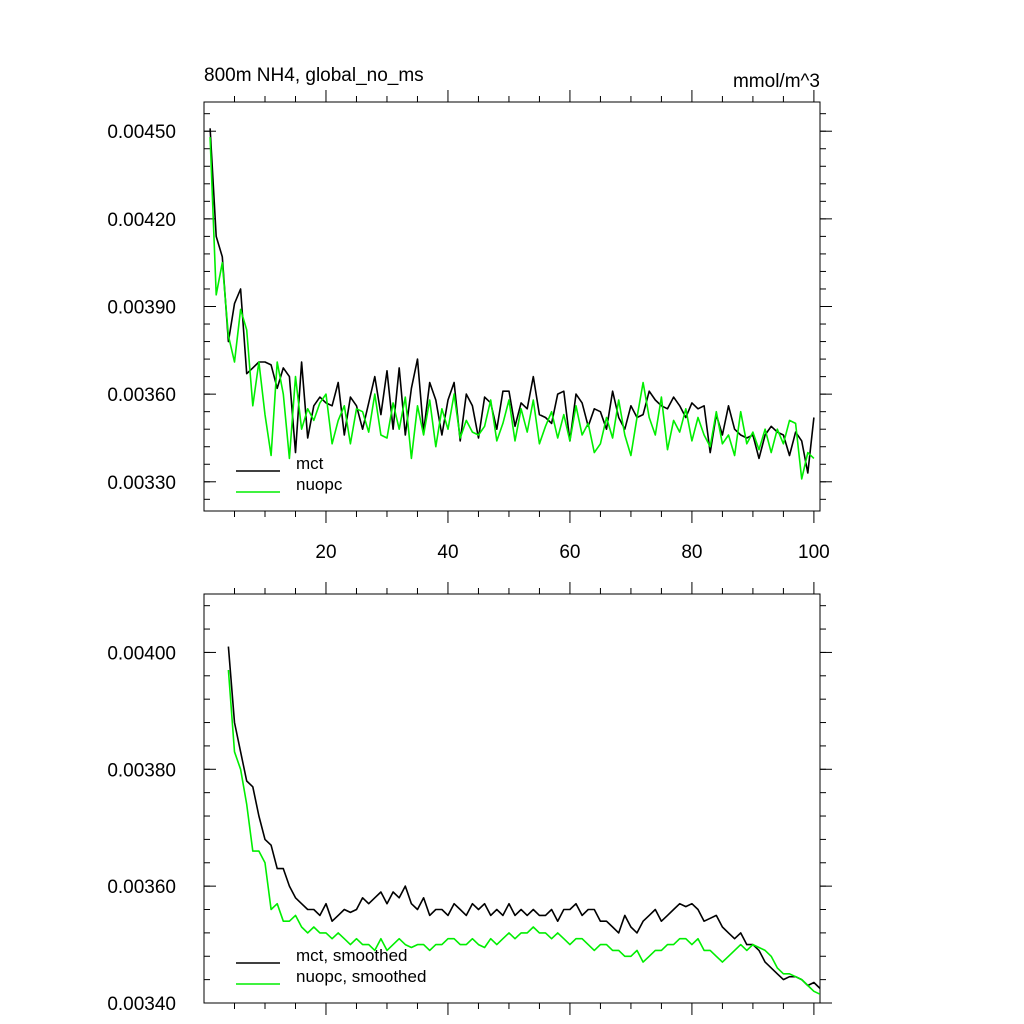 The width and height of the screenshot is (1024, 1024). What do you see at coordinates (569, 552) in the screenshot?
I see `x-tick-label: 60` at bounding box center [569, 552].